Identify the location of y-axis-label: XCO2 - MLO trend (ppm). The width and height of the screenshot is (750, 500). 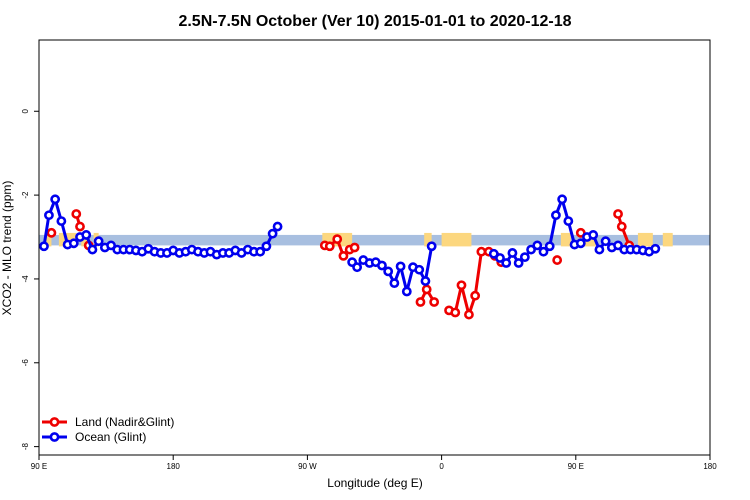
(7, 248).